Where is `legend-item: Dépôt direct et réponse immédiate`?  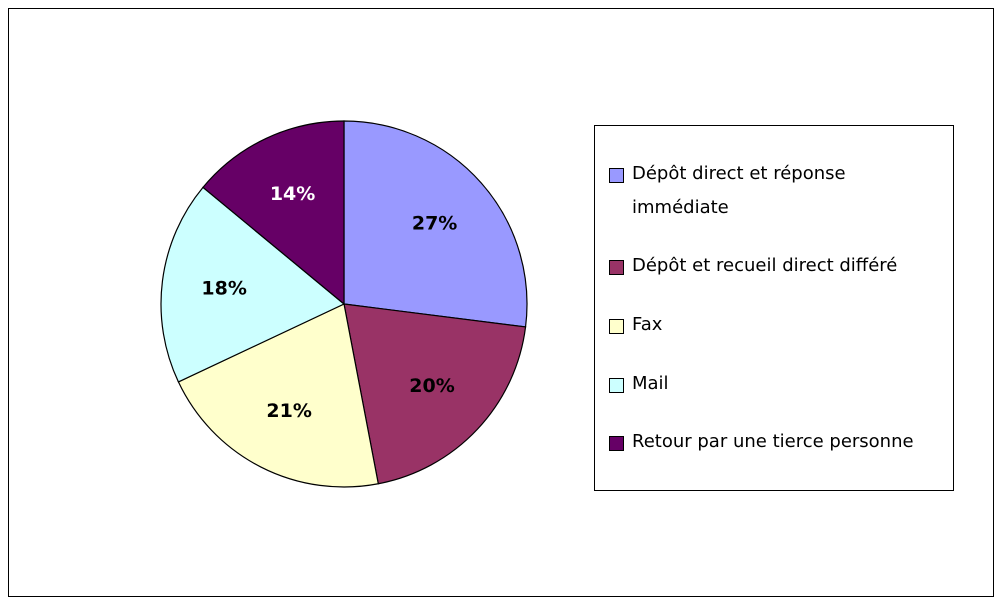
legend-item: Dépôt direct et réponse immédiate is located at coordinates (776, 191).